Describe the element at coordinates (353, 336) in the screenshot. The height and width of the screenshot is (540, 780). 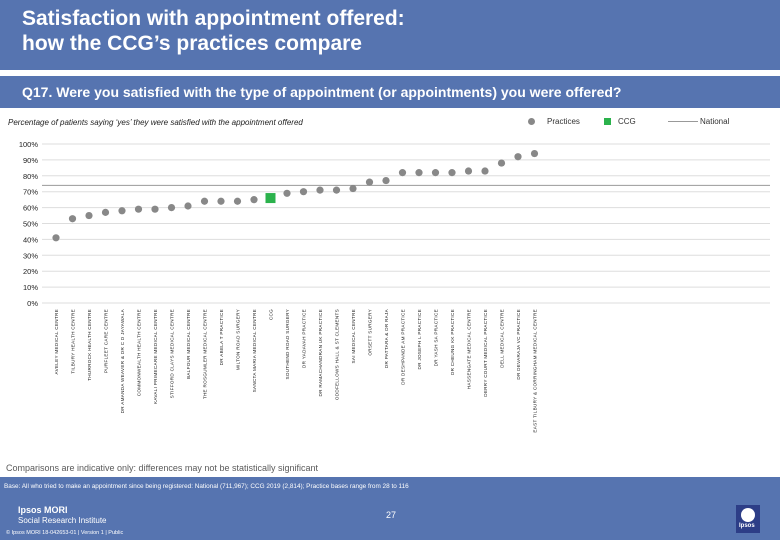
I see `x-category-label: SAI MEDICAL CENTRE` at that location.